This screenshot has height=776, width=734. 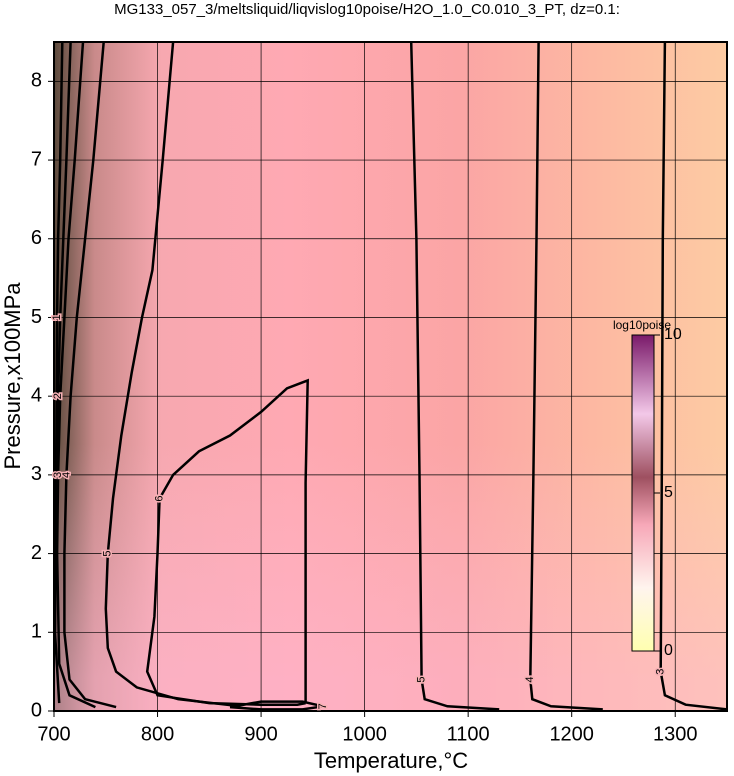 I want to click on x-tick-label: 900, so click(x=260, y=734).